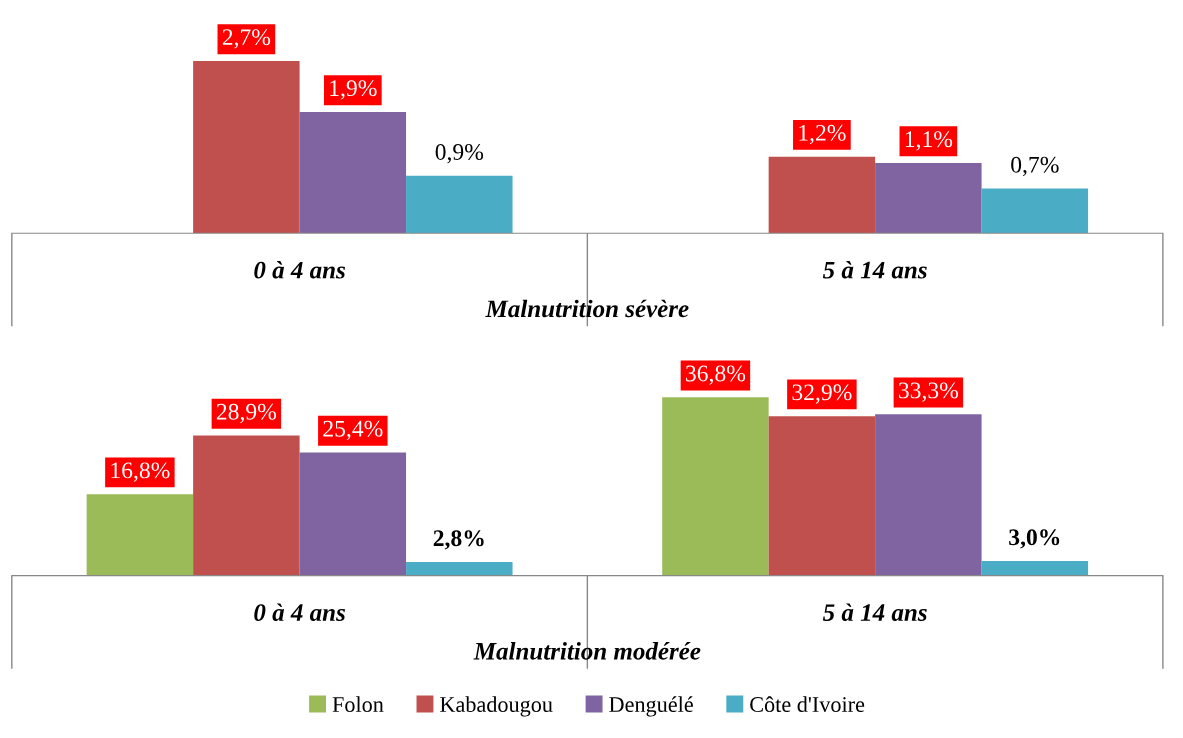 Image resolution: width=1183 pixels, height=738 pixels. What do you see at coordinates (246, 39) in the screenshot?
I see `data-label: 2,7%` at bounding box center [246, 39].